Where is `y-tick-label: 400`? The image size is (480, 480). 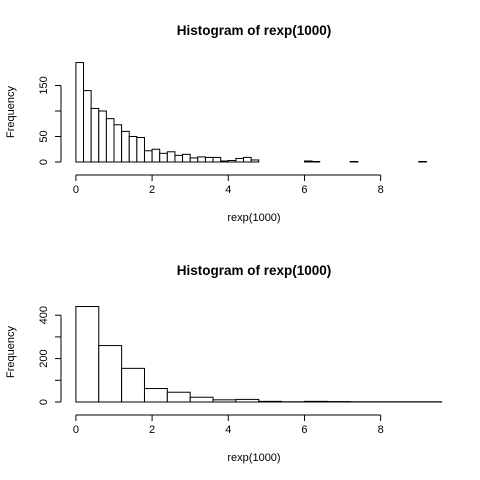
y-tick-label: 400 is located at coordinates (44, 315).